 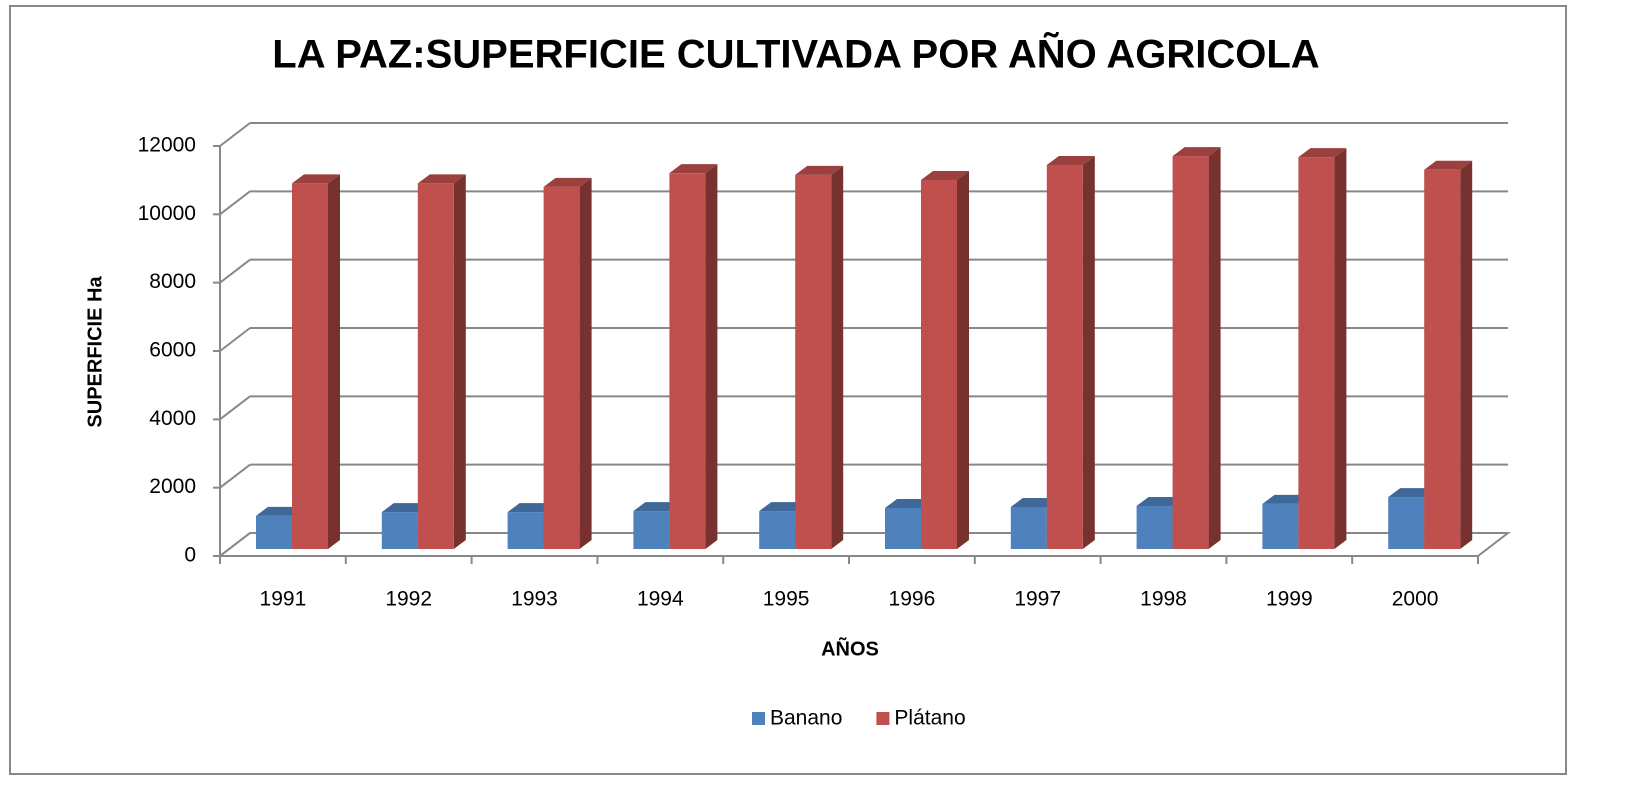 I want to click on x-tick-label: 2000, so click(x=1415, y=599).